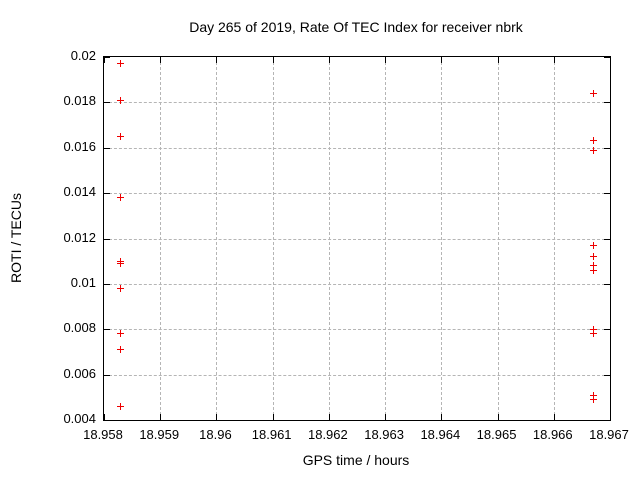  I want to click on y-tick-label: 0.012, so click(79, 237).